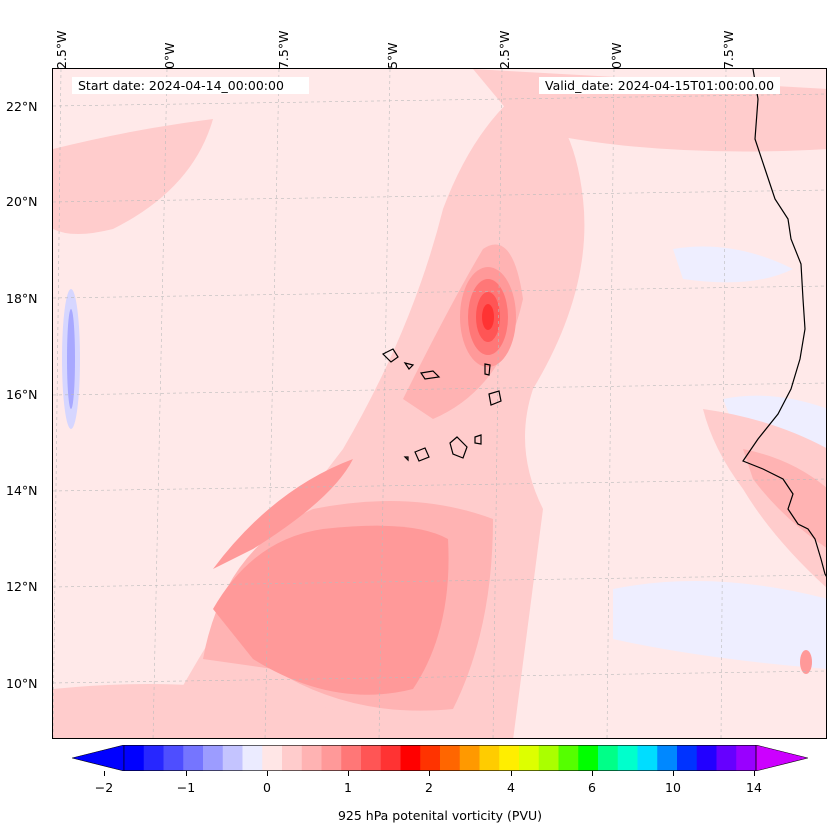  I want to click on lat-label-18n: 18°N, so click(22, 298).